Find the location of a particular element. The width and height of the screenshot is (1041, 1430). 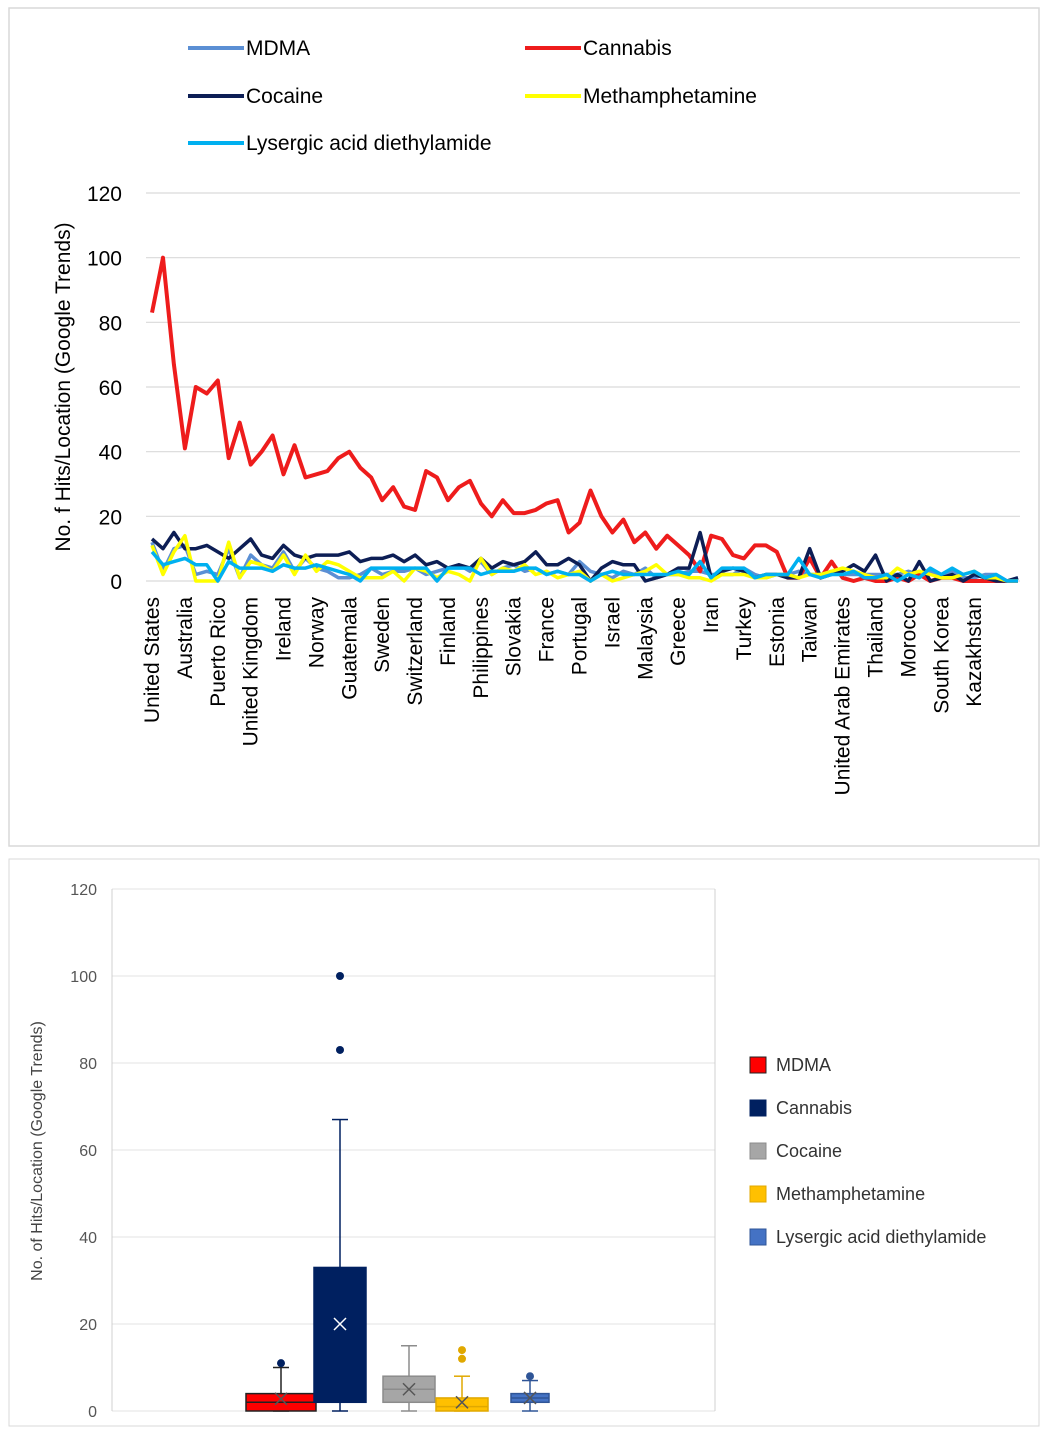

box-legend-item: Cocaine is located at coordinates (795, 1151).